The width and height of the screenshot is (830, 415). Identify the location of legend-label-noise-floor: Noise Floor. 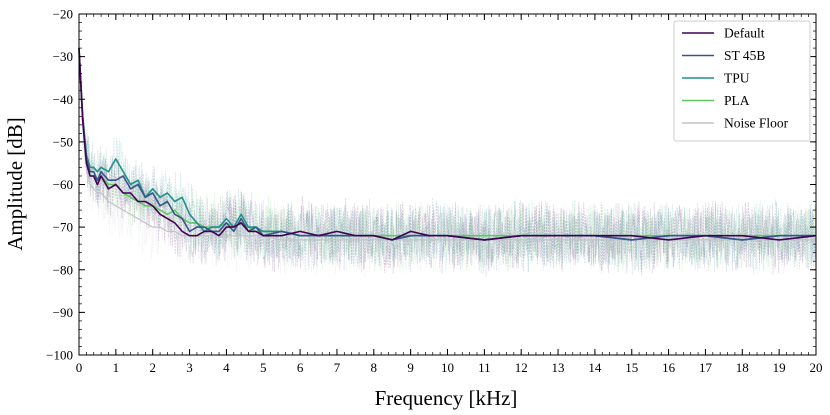
(756, 123).